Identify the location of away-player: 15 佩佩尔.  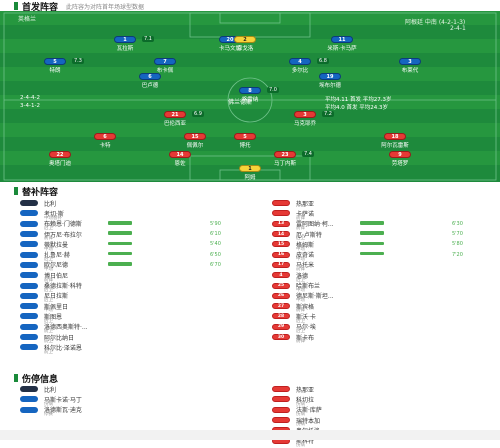
(195, 141).